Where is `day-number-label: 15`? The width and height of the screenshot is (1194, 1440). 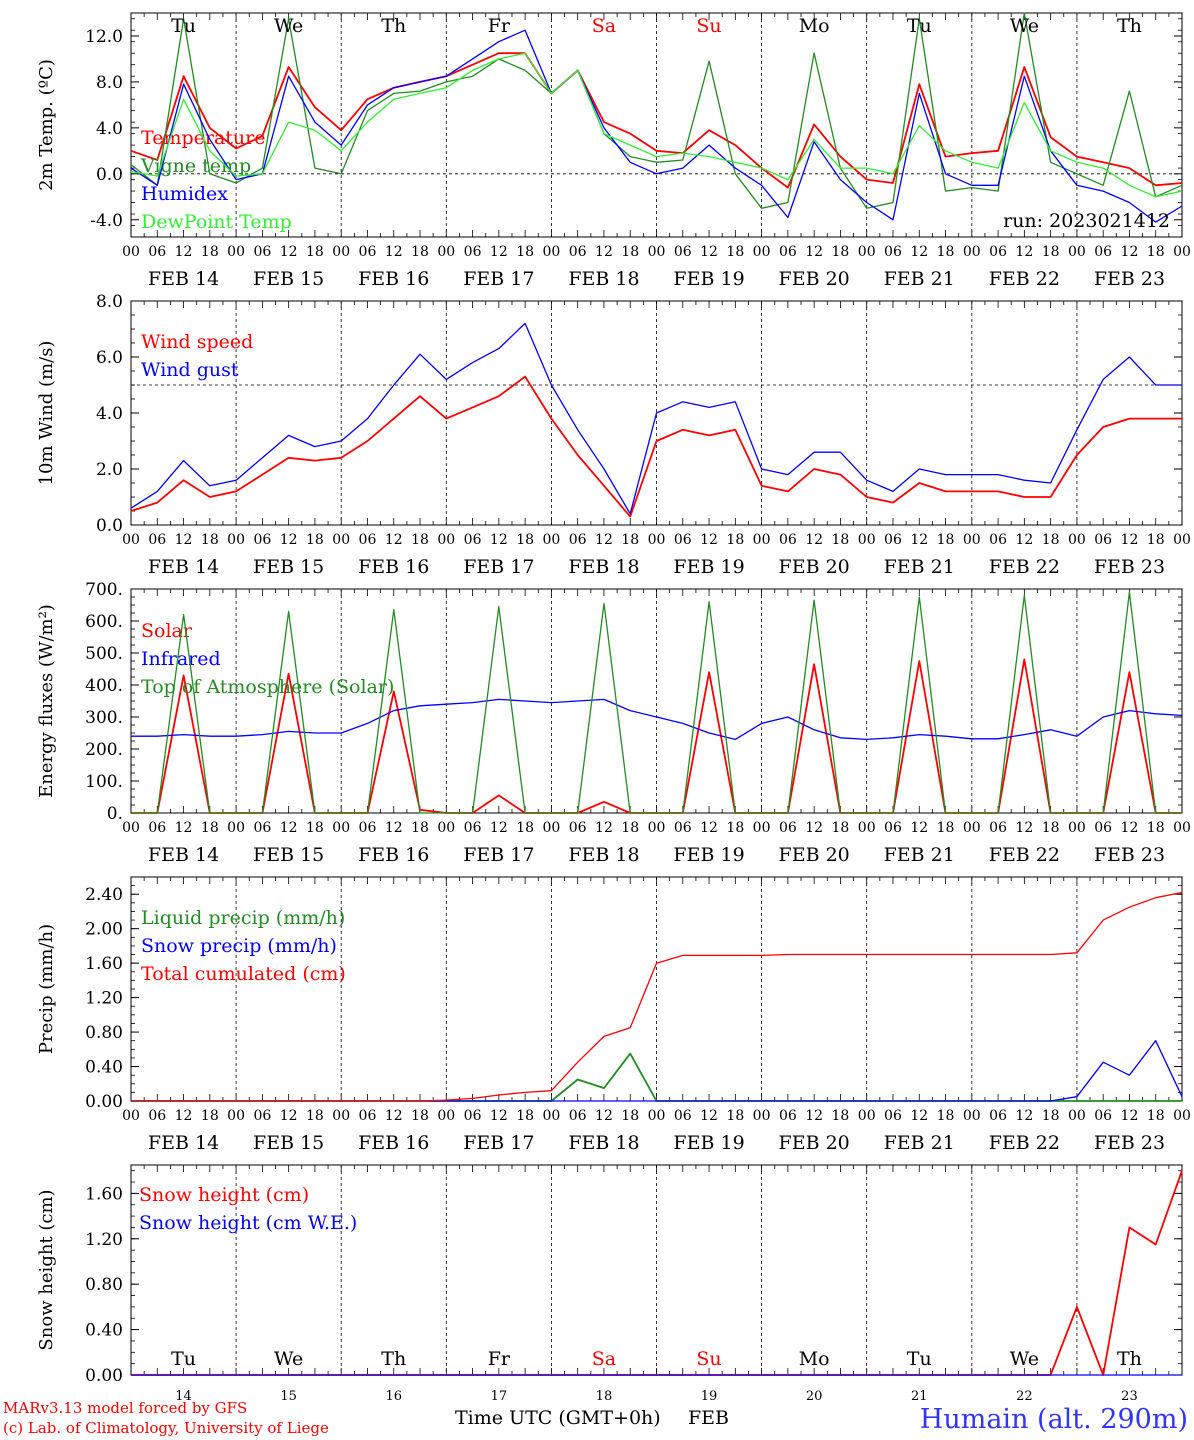 day-number-label: 15 is located at coordinates (288, 1396).